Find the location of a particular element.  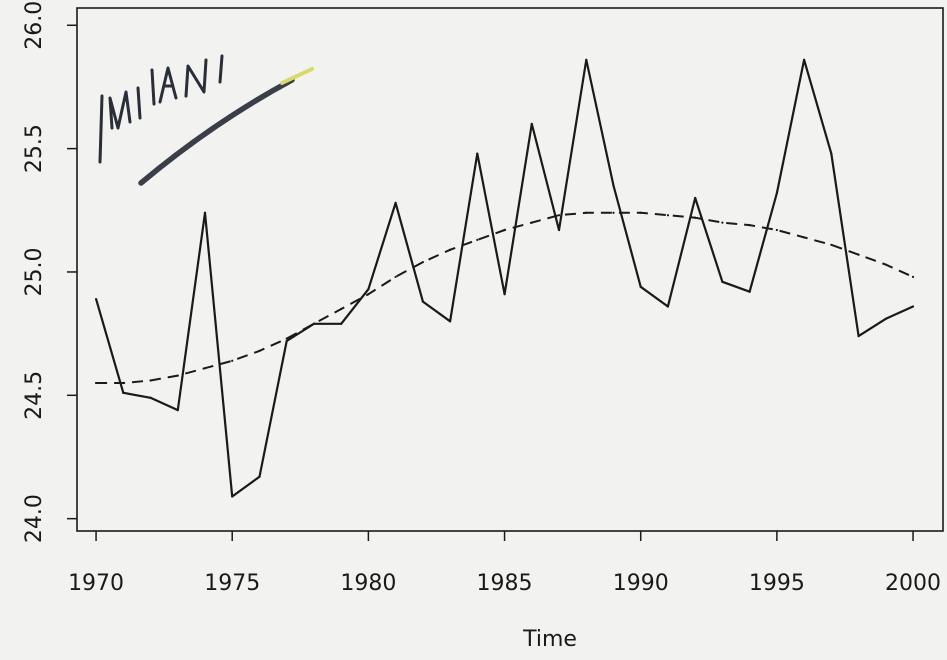

handwritten-annotation is located at coordinates (206, 120).